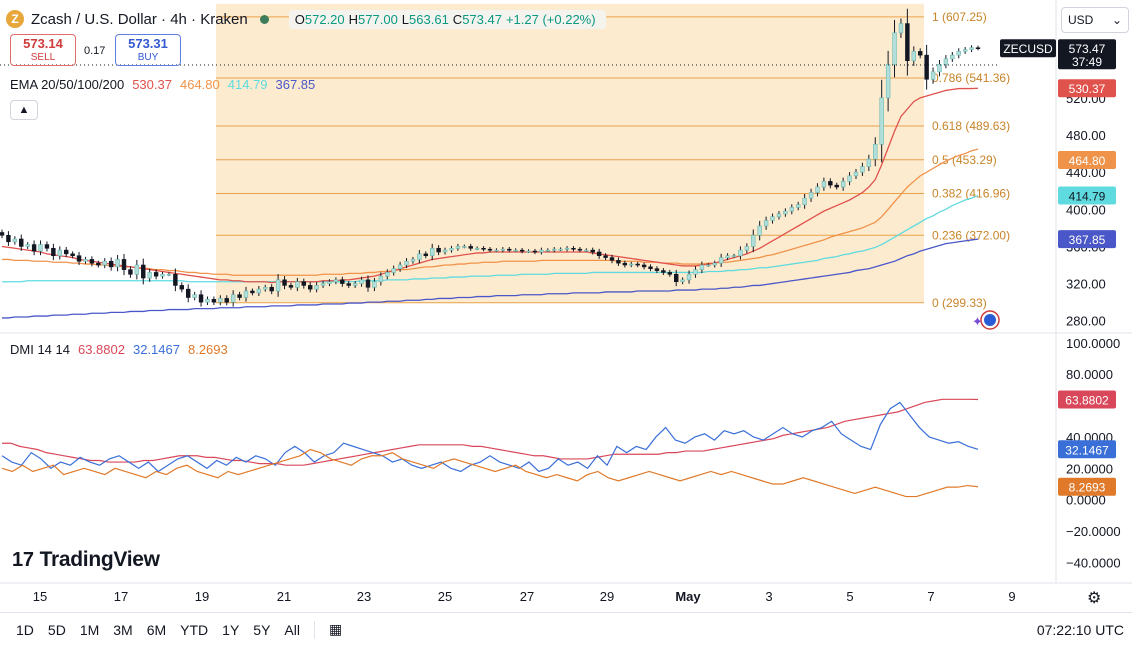  I want to click on timeframe-ytd: YTD, so click(194, 629).